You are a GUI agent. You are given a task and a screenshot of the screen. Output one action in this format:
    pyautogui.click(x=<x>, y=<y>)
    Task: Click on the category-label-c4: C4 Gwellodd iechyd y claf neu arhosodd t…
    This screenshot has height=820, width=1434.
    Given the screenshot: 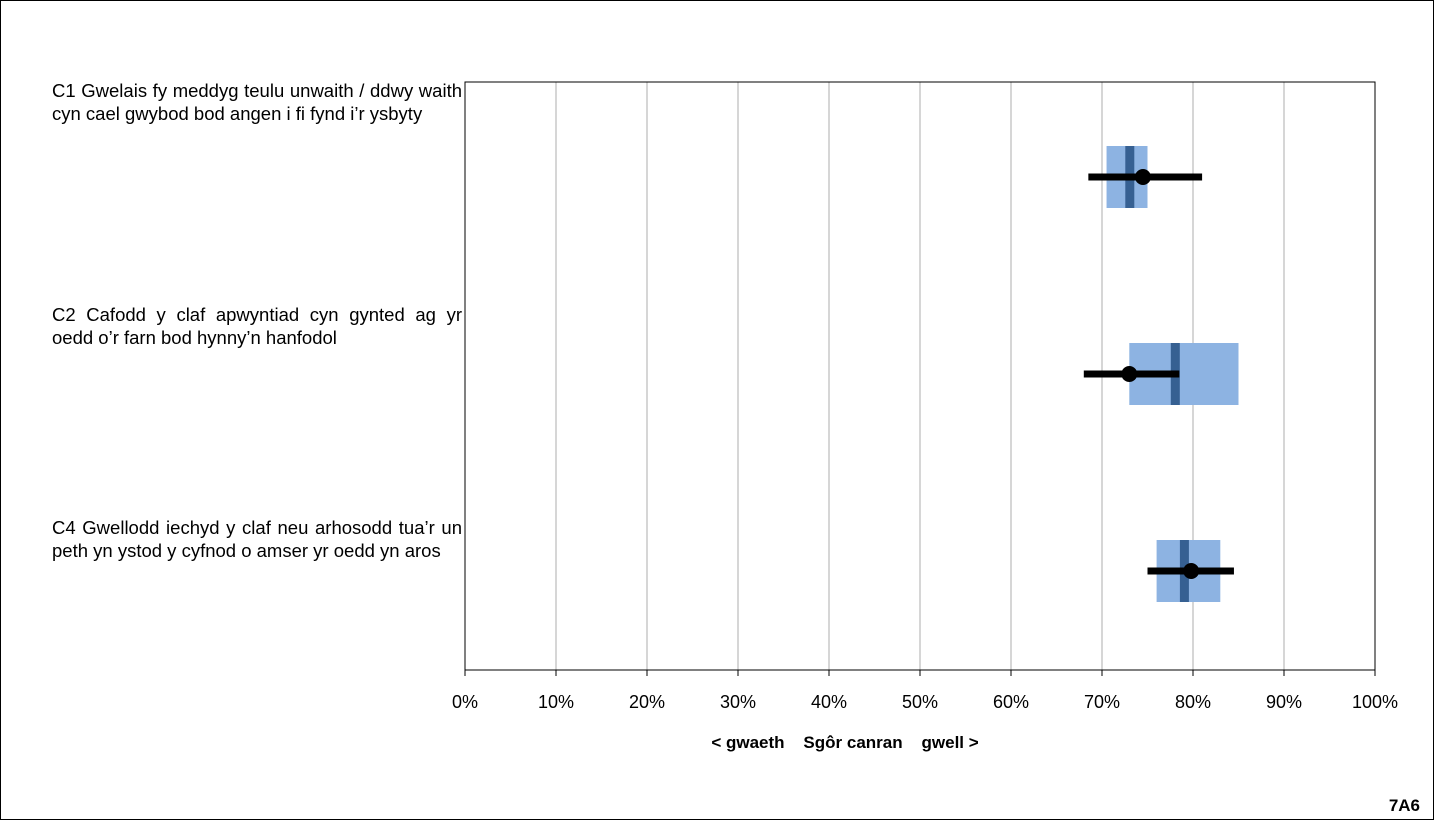 What is the action you would take?
    pyautogui.click(x=257, y=539)
    